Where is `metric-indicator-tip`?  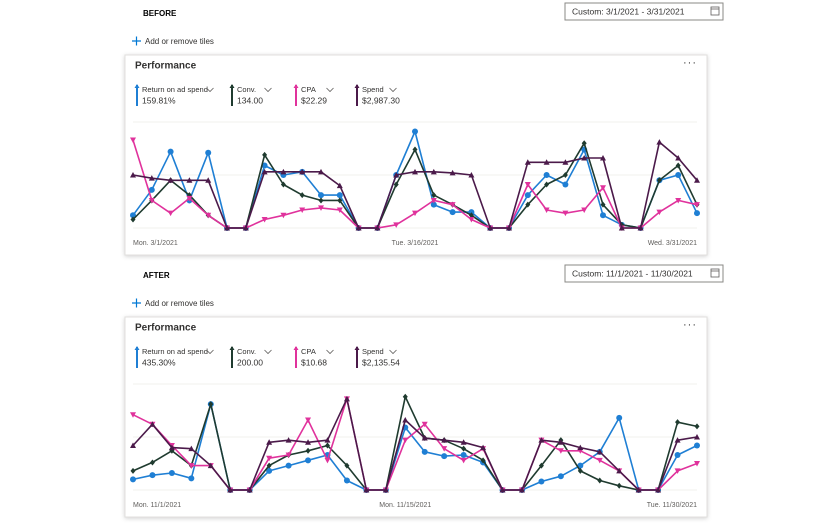
metric-indicator-tip is located at coordinates (357, 348).